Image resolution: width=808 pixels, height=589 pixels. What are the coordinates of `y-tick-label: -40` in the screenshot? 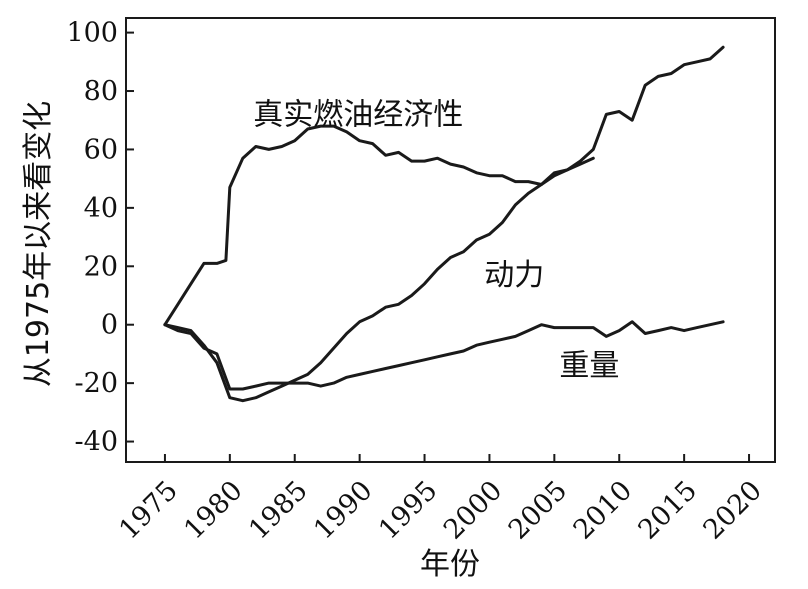 It's located at (96, 442).